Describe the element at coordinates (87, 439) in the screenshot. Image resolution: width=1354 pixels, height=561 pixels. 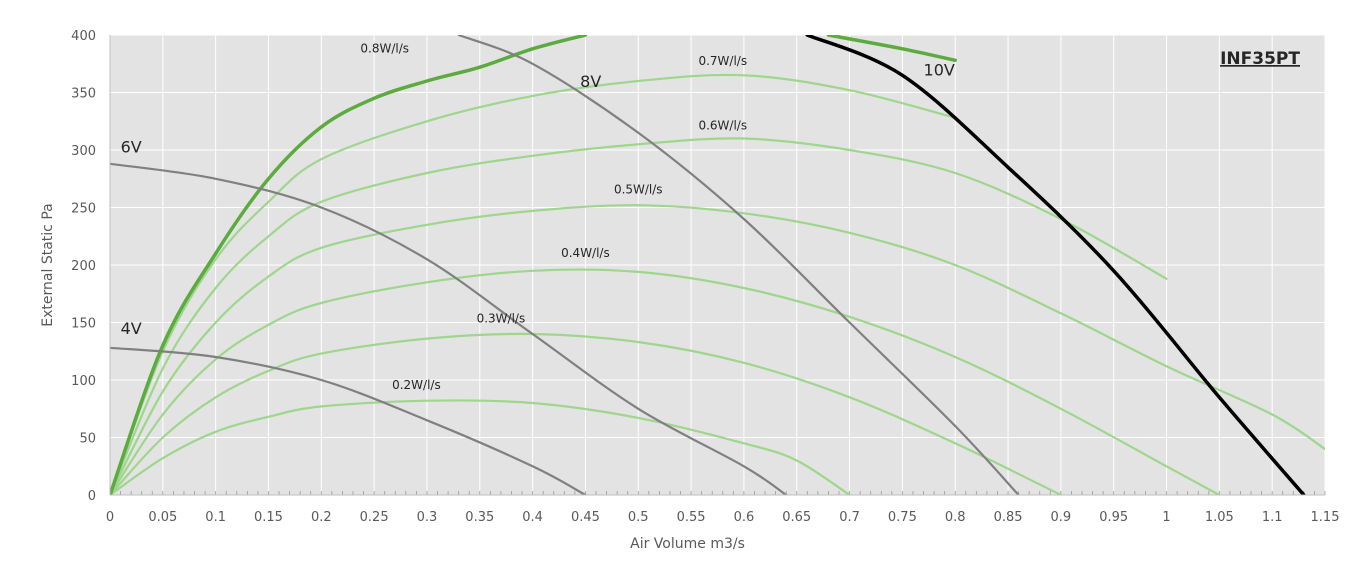
I see `y-tick-label: 50` at that location.